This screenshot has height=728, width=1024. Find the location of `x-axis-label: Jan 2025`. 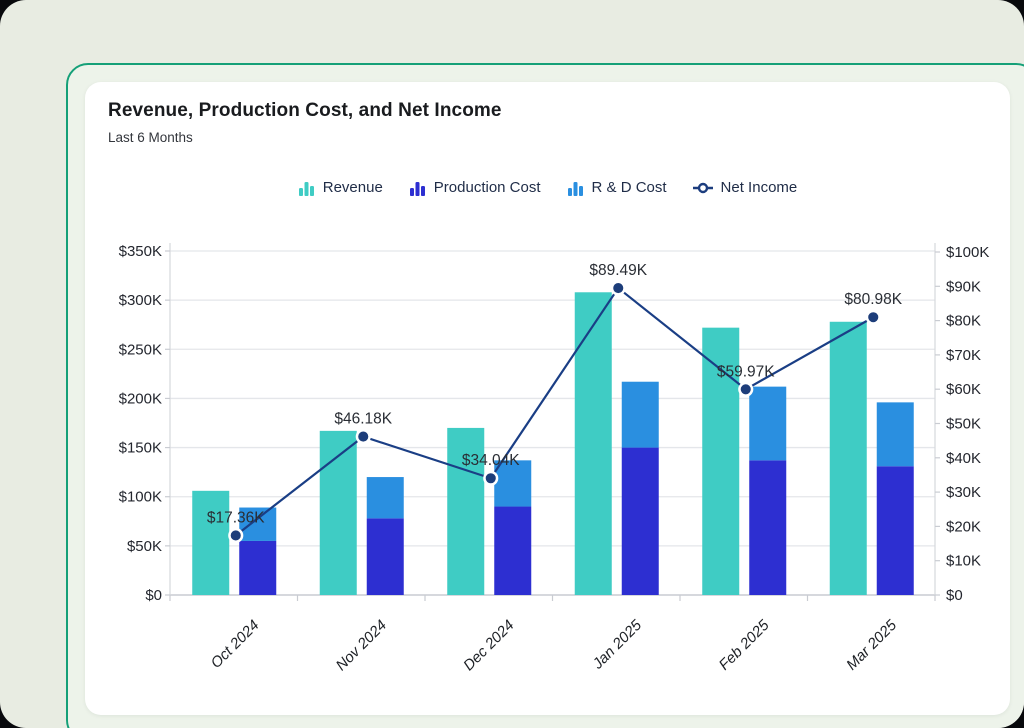

x-axis-label: Jan 2025 is located at coordinates (617, 644).